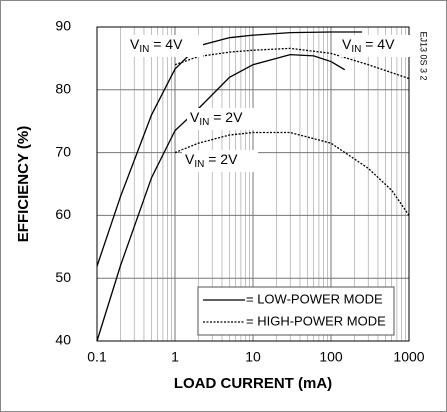 Image resolution: width=447 pixels, height=412 pixels. What do you see at coordinates (253, 383) in the screenshot?
I see `x-axis-title: LOAD CURRENT (mA)` at bounding box center [253, 383].